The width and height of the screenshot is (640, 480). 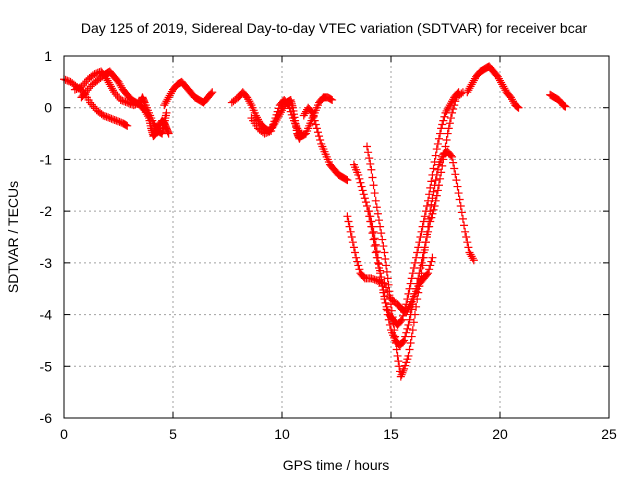 I want to click on series-sat-f, so click(x=292, y=117).